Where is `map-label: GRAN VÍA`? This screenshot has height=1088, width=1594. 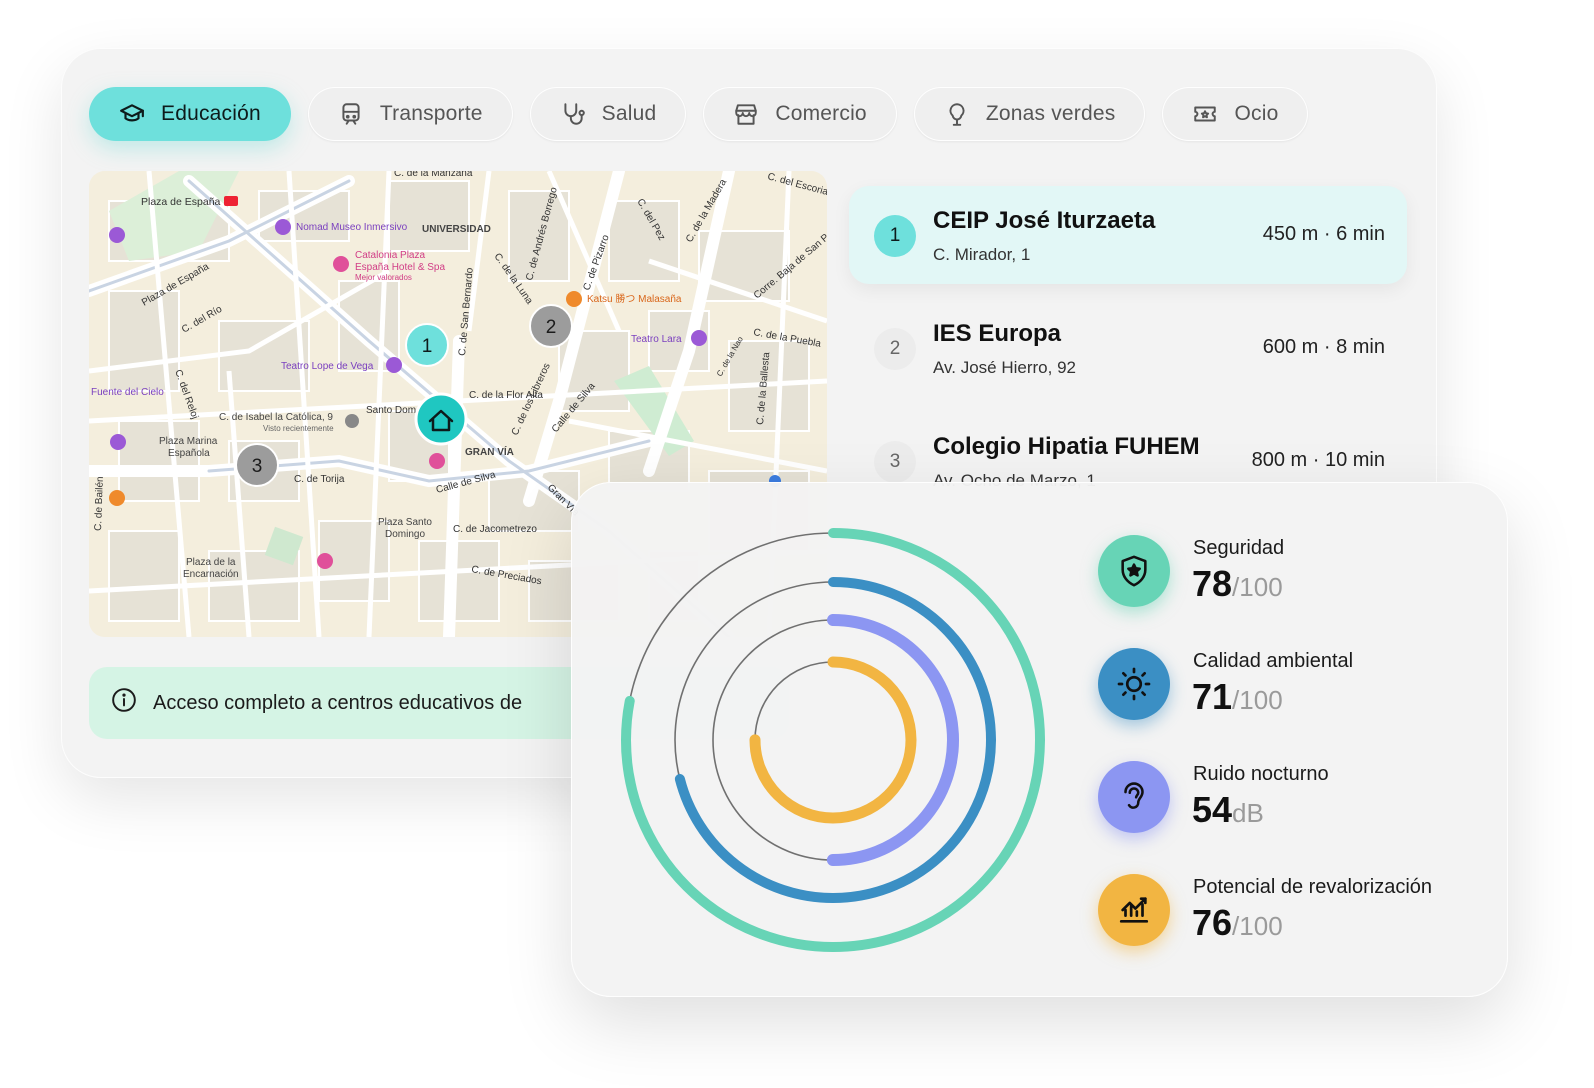
map-label: GRAN VÍA is located at coordinates (489, 451).